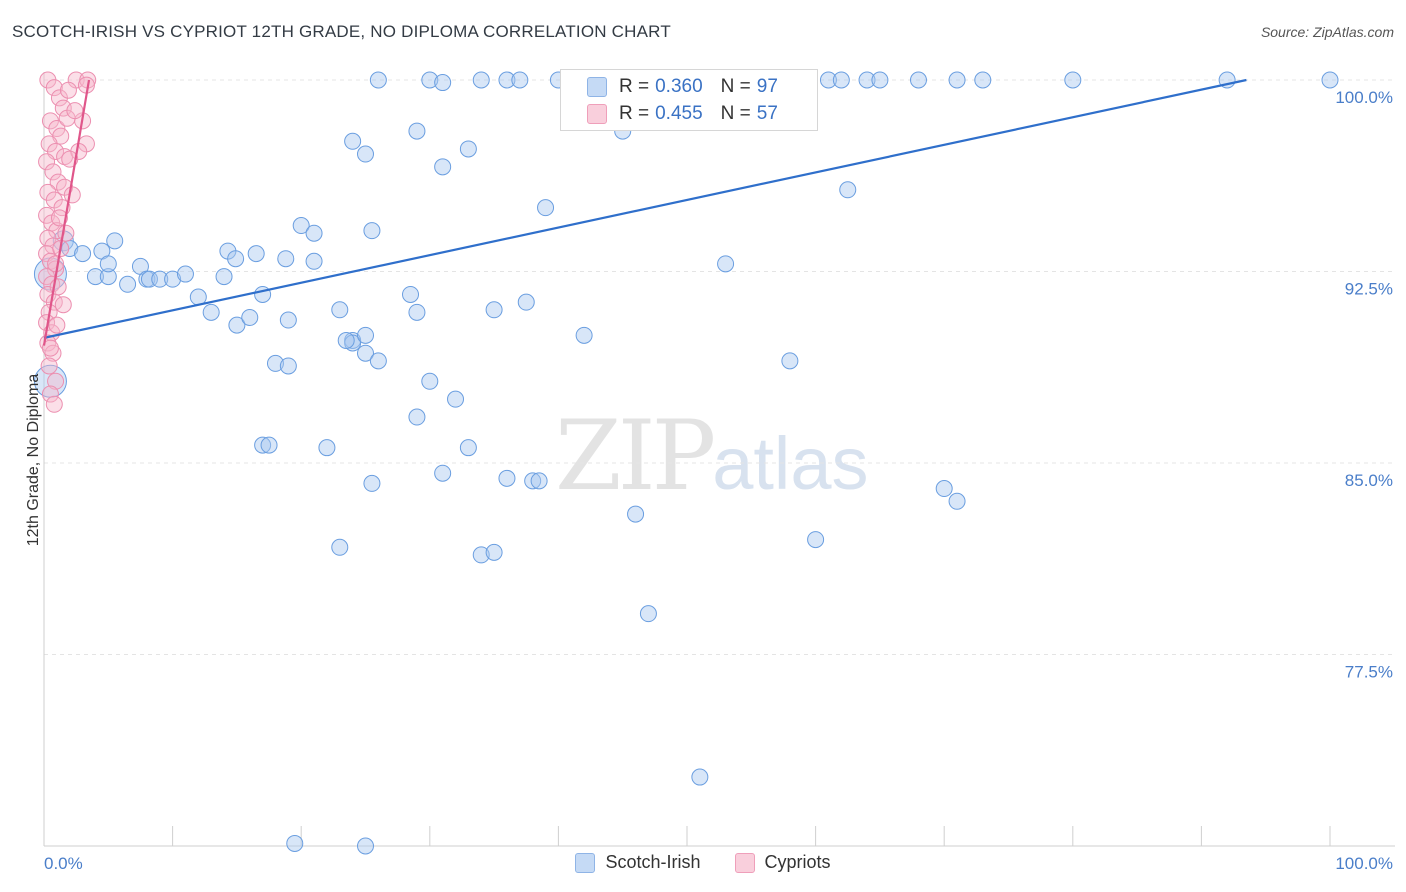  What do you see at coordinates (634, 113) in the screenshot?
I see `legend-r-label: R =` at bounding box center [634, 113].